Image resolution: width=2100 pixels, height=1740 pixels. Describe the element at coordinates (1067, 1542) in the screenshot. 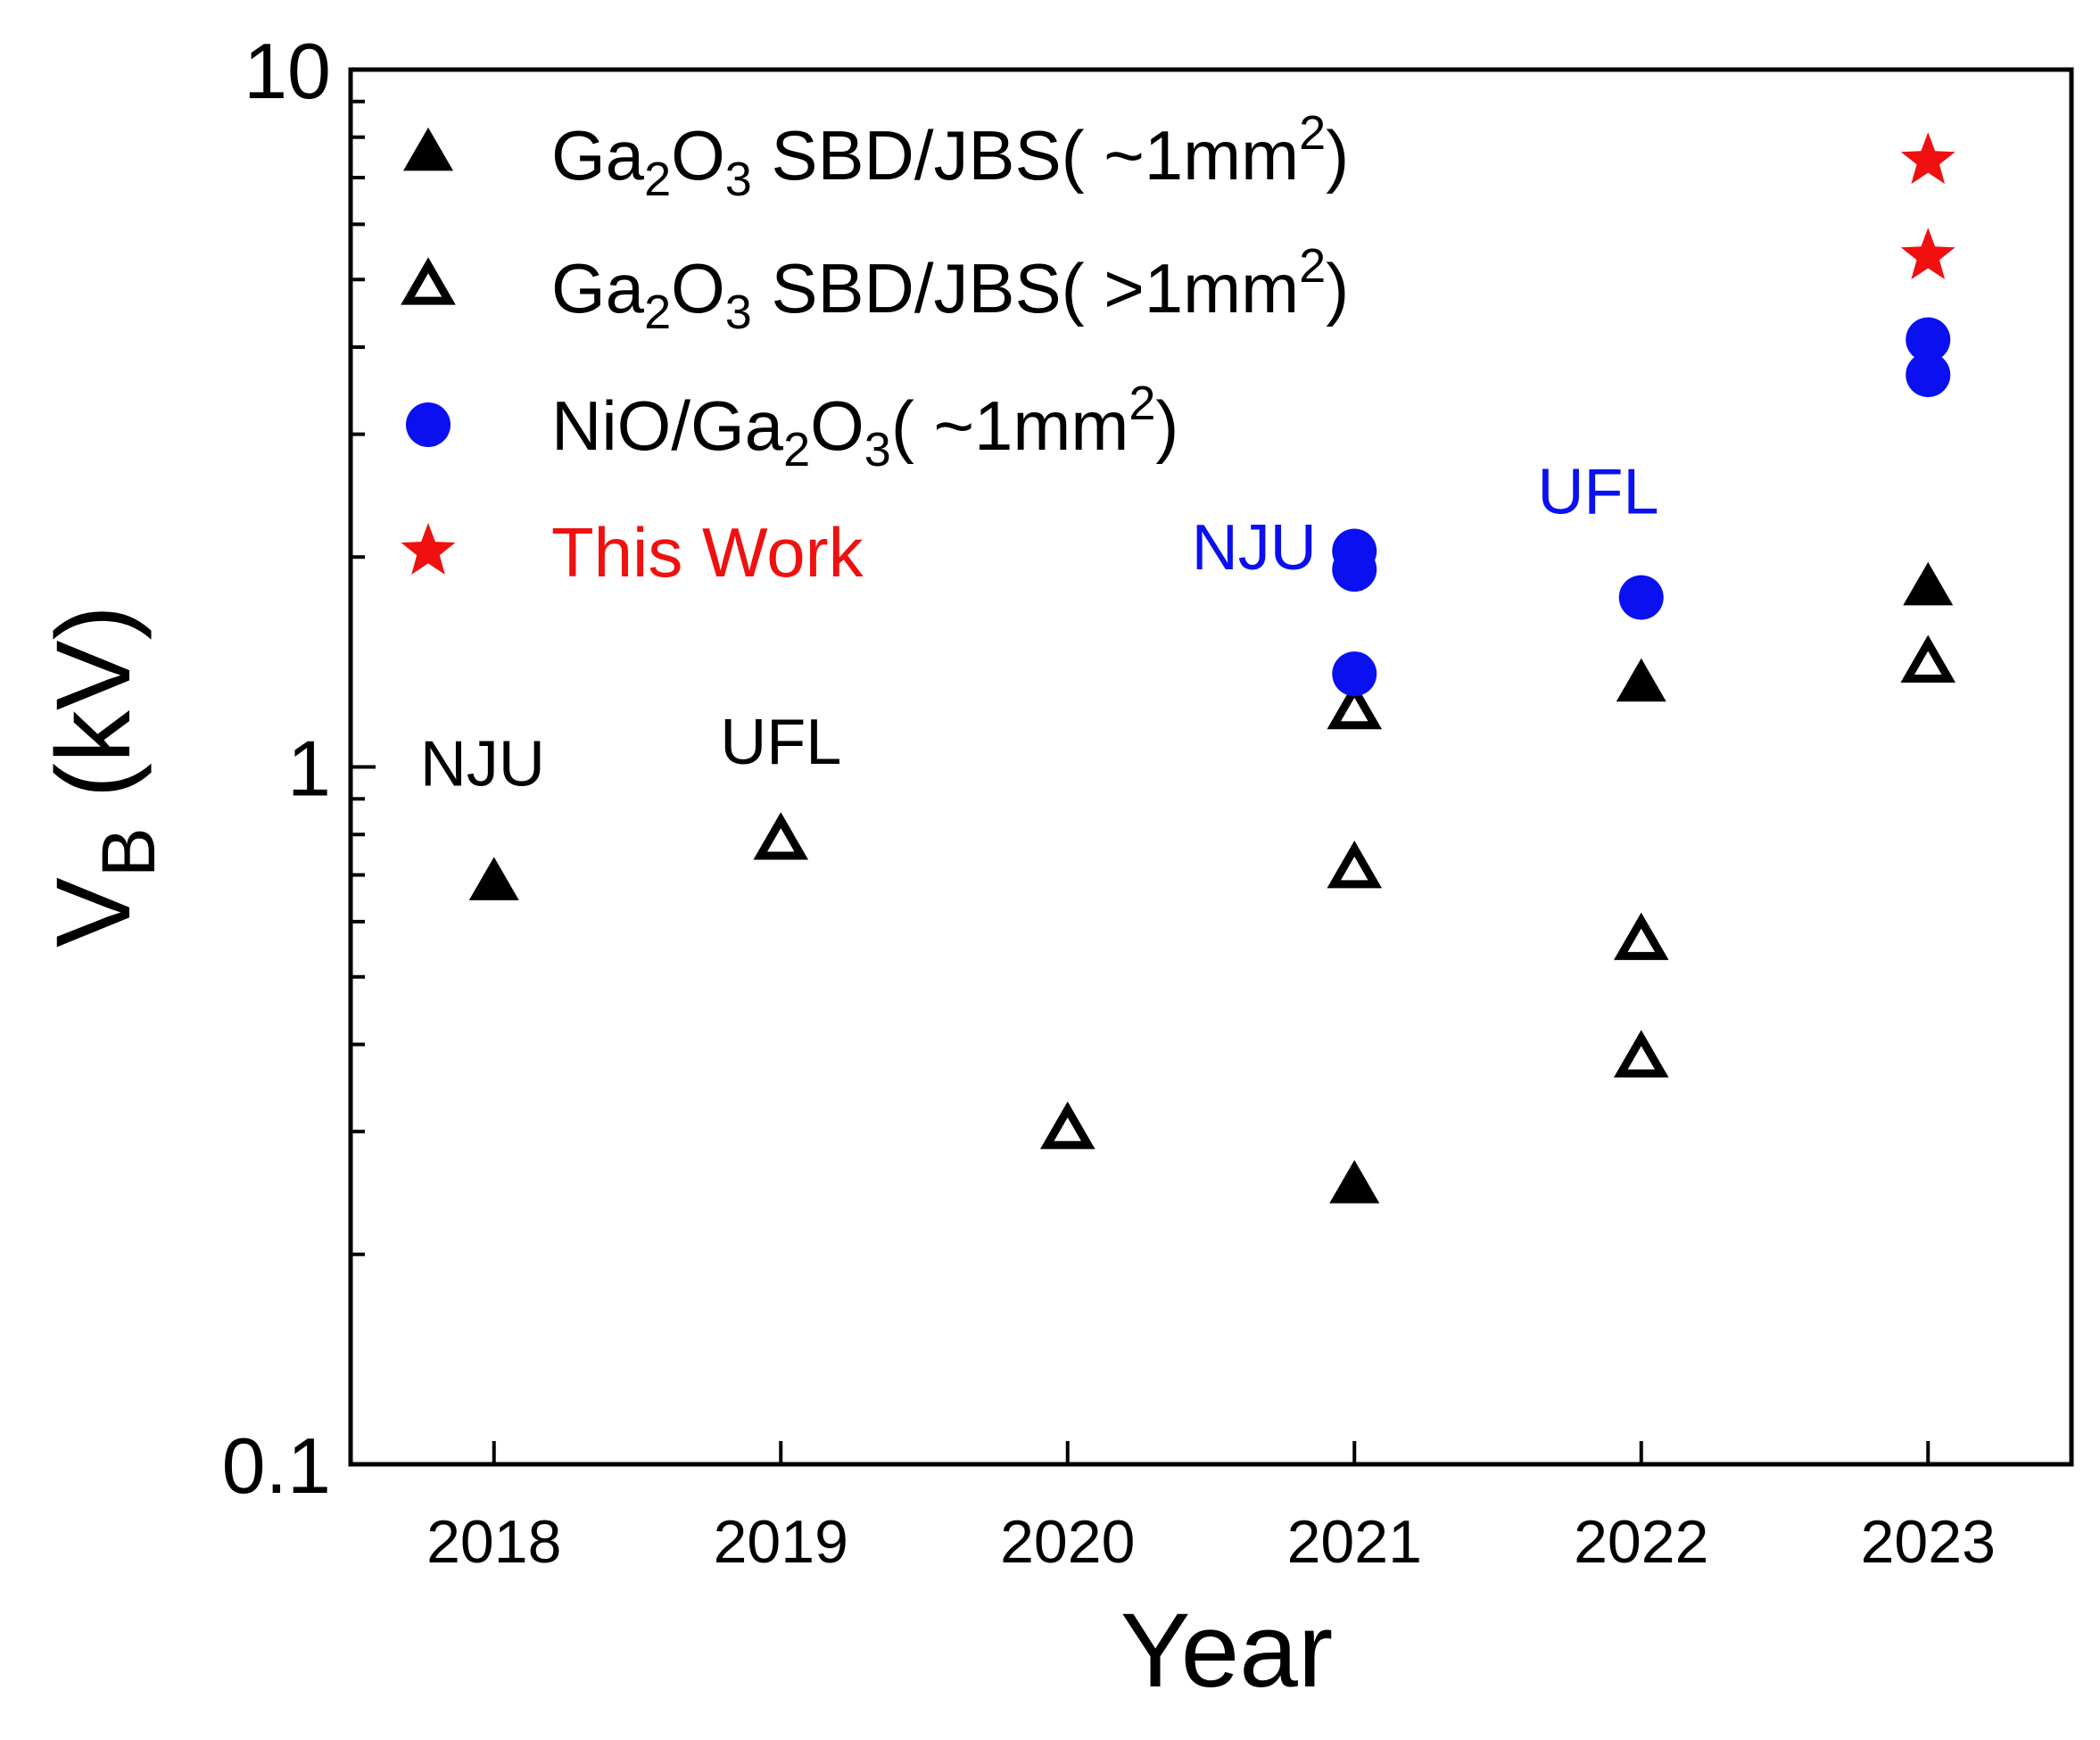

I see `x-tick-label: 2020` at that location.